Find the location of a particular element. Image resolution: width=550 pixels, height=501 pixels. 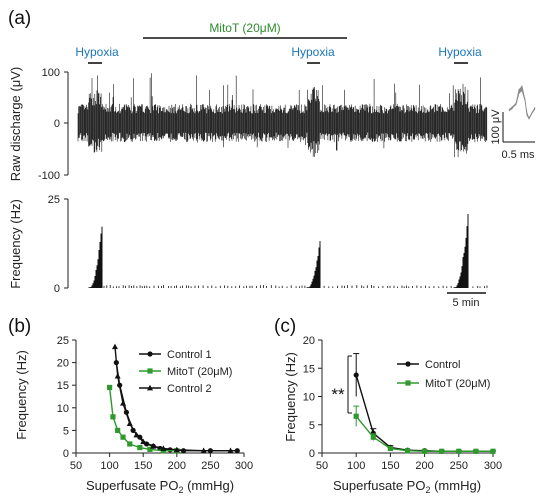

spike-waveforms is located at coordinates (522, 102).